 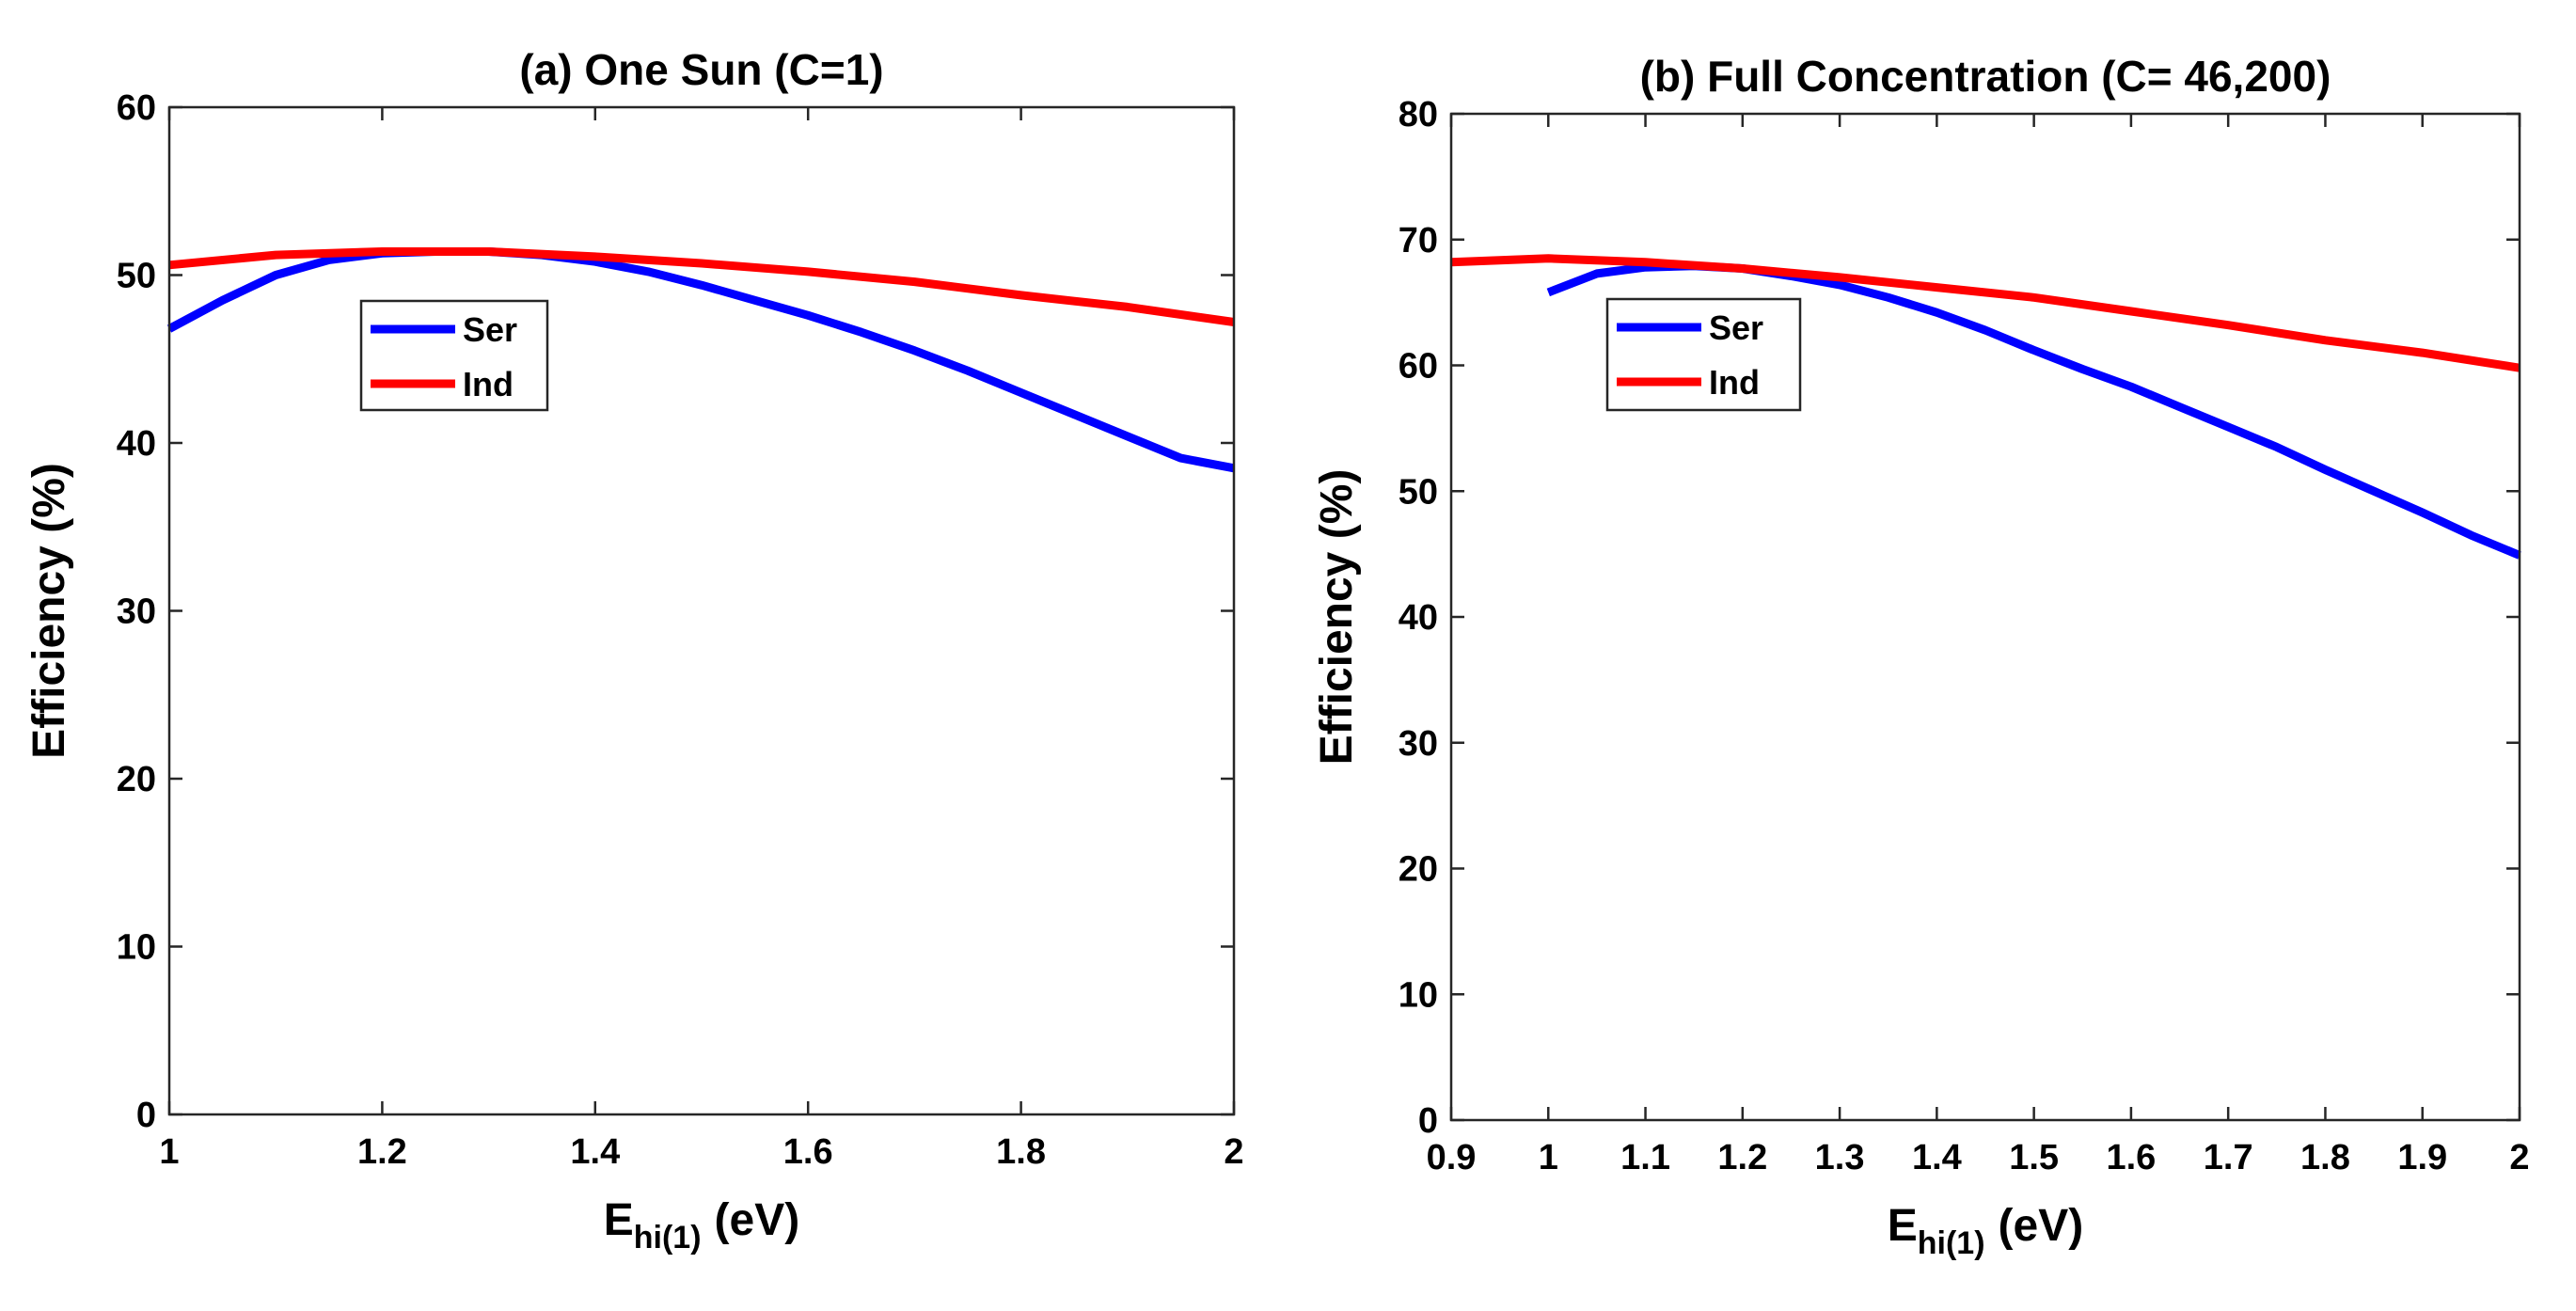 What do you see at coordinates (1418, 744) in the screenshot?
I see `chart-2-y-tick-label: 30` at bounding box center [1418, 744].